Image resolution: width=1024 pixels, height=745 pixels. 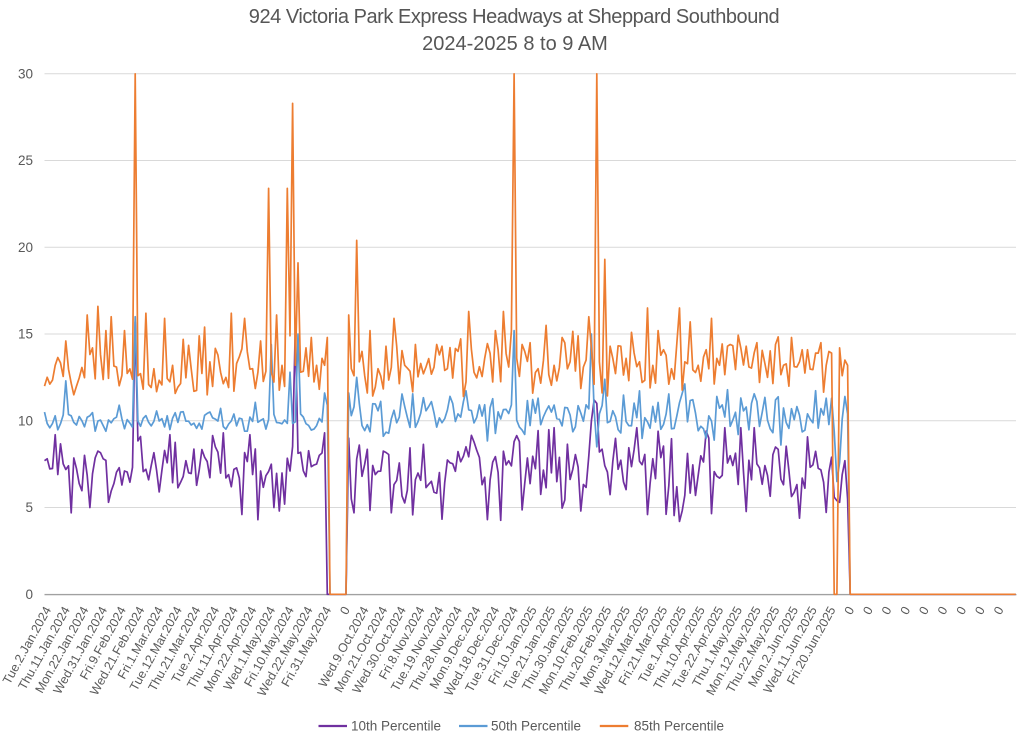 I want to click on svg-text: 30, so click(x=25, y=74).